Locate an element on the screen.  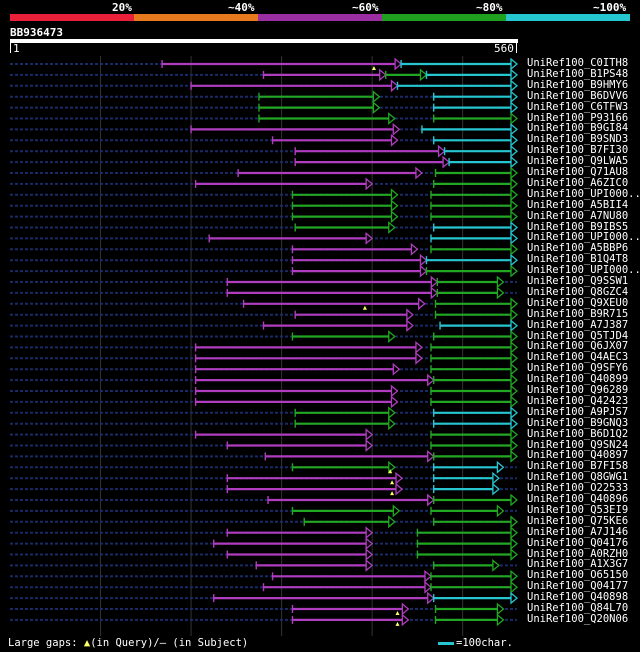
hit-label: UniRef100_Q75KE6 is located at coordinates (578, 520).